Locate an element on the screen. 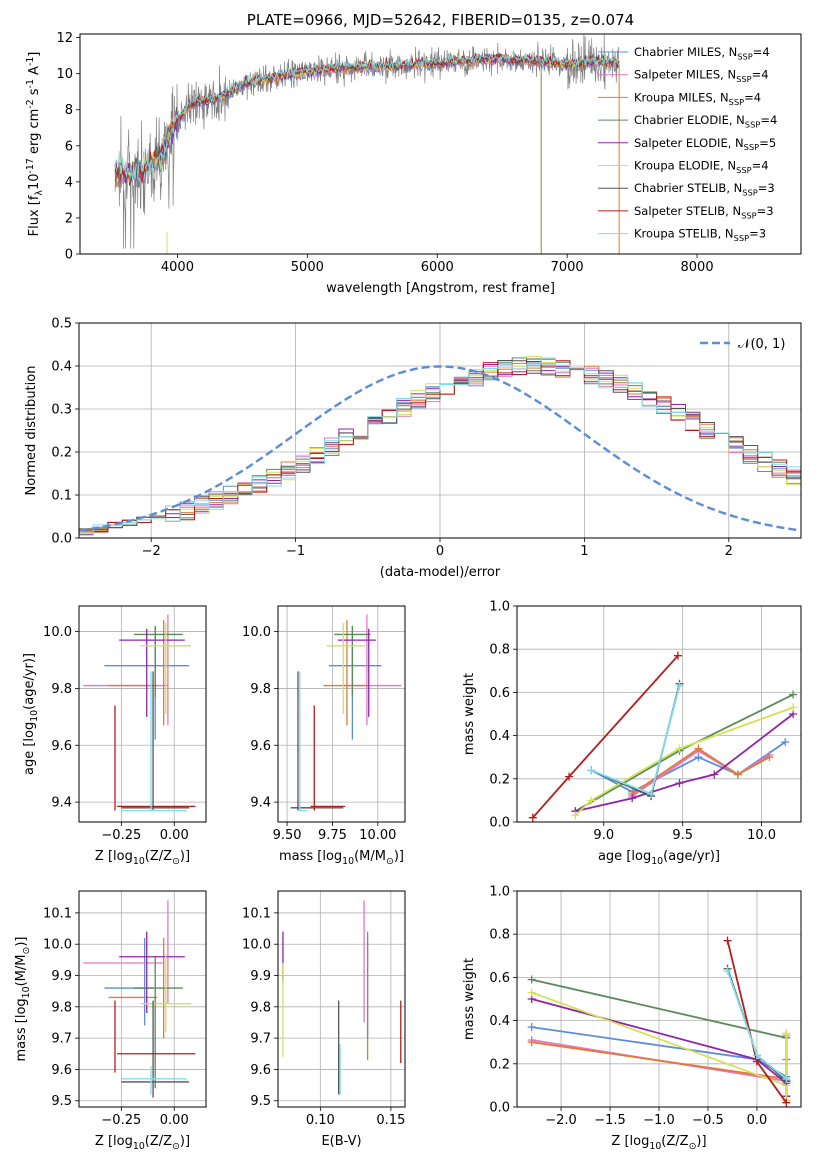  x-tick-label: 8000 is located at coordinates (697, 267).